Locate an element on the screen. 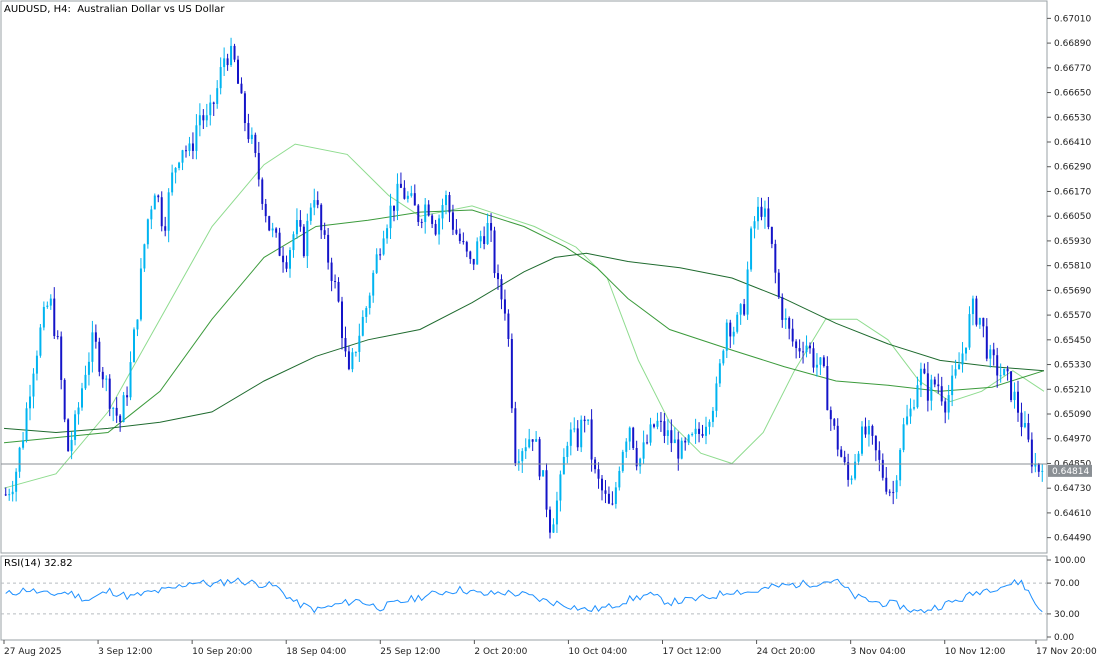 The image size is (1100, 660). price-tick-label: 0.65690 is located at coordinates (1072, 291).